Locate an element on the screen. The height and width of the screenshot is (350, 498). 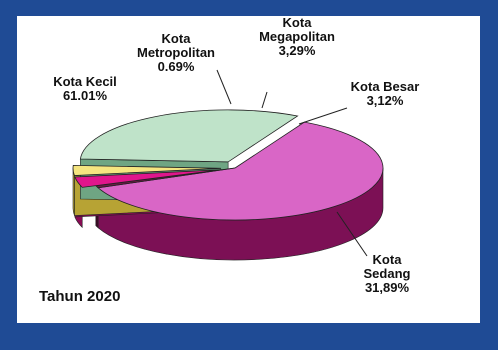
leader-kota-sedang is located at coordinates (352, 234).